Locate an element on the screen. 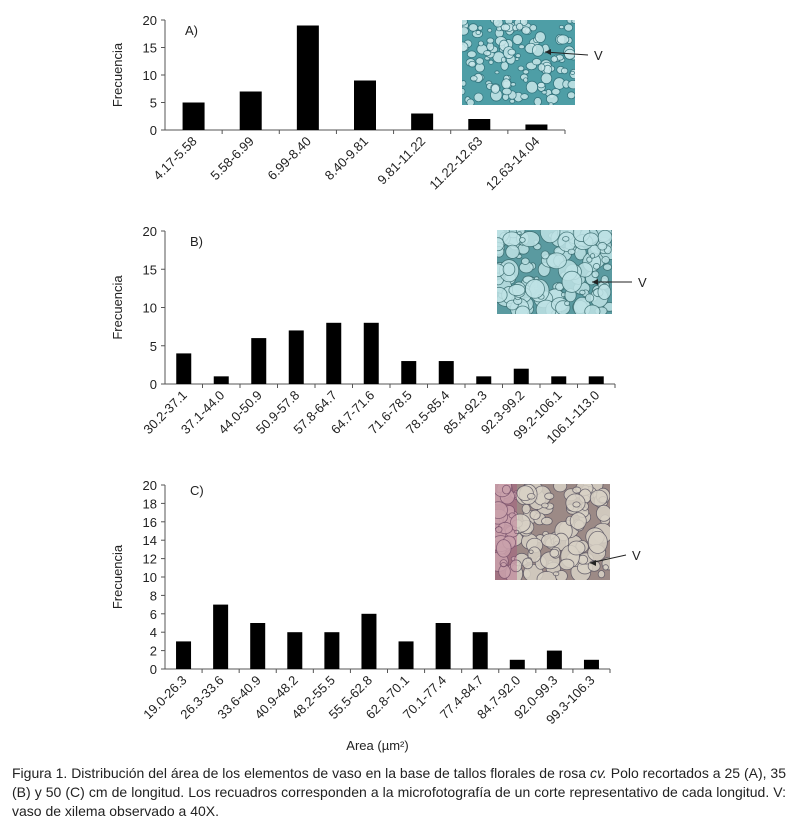 The height and width of the screenshot is (824, 800). x-tick-label: 12.63-14.04 is located at coordinates (513, 164).